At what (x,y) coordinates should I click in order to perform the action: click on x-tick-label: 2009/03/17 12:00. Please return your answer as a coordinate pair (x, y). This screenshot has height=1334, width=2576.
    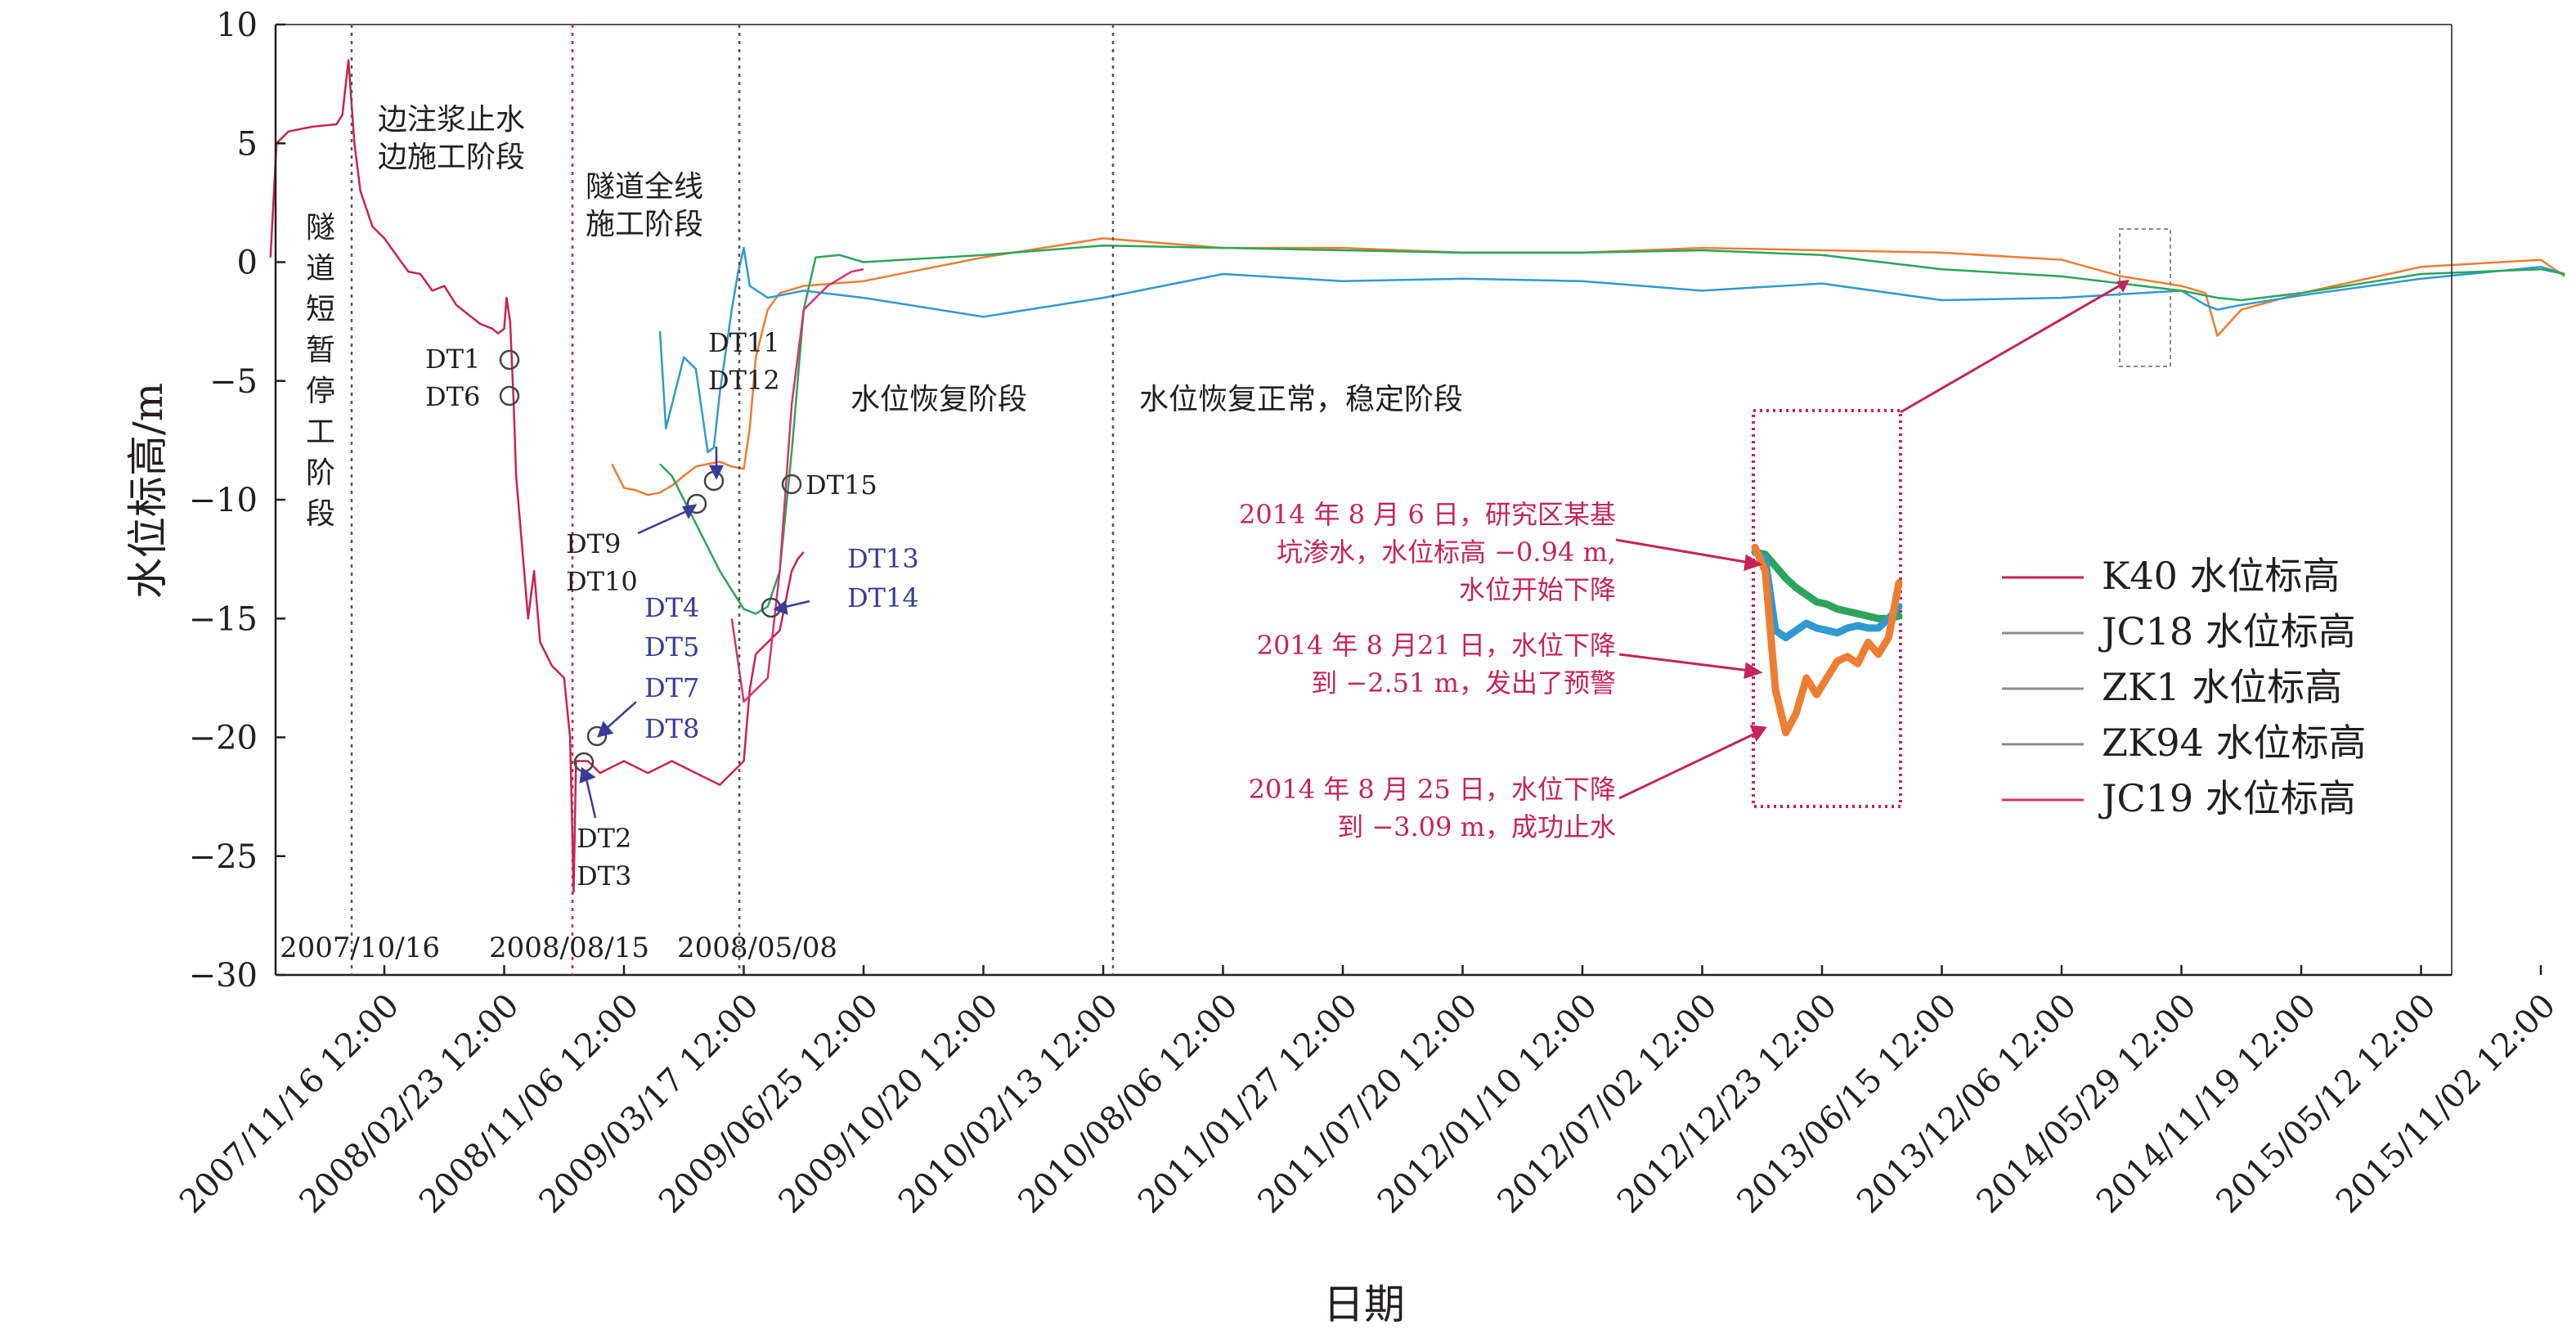
    Looking at the image, I should click on (649, 1104).